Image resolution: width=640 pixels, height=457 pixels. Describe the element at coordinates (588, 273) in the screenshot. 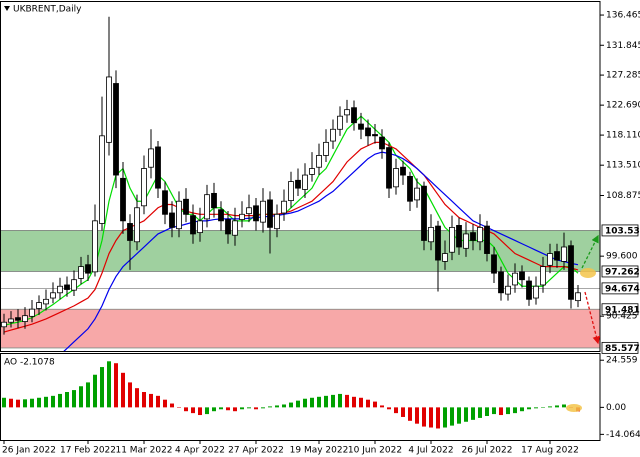

I see `highlight` at that location.